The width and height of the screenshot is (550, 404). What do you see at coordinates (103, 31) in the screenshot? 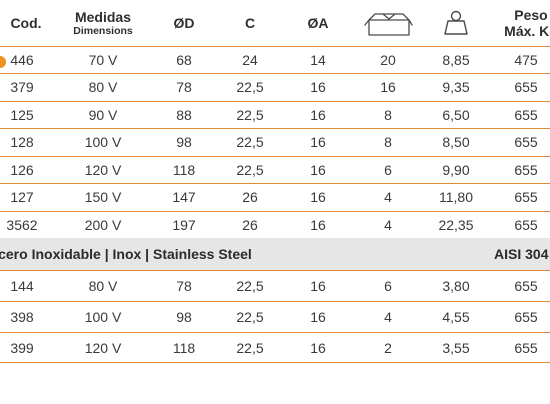
I see `header-dimensions-label: Dimensions` at bounding box center [103, 31].